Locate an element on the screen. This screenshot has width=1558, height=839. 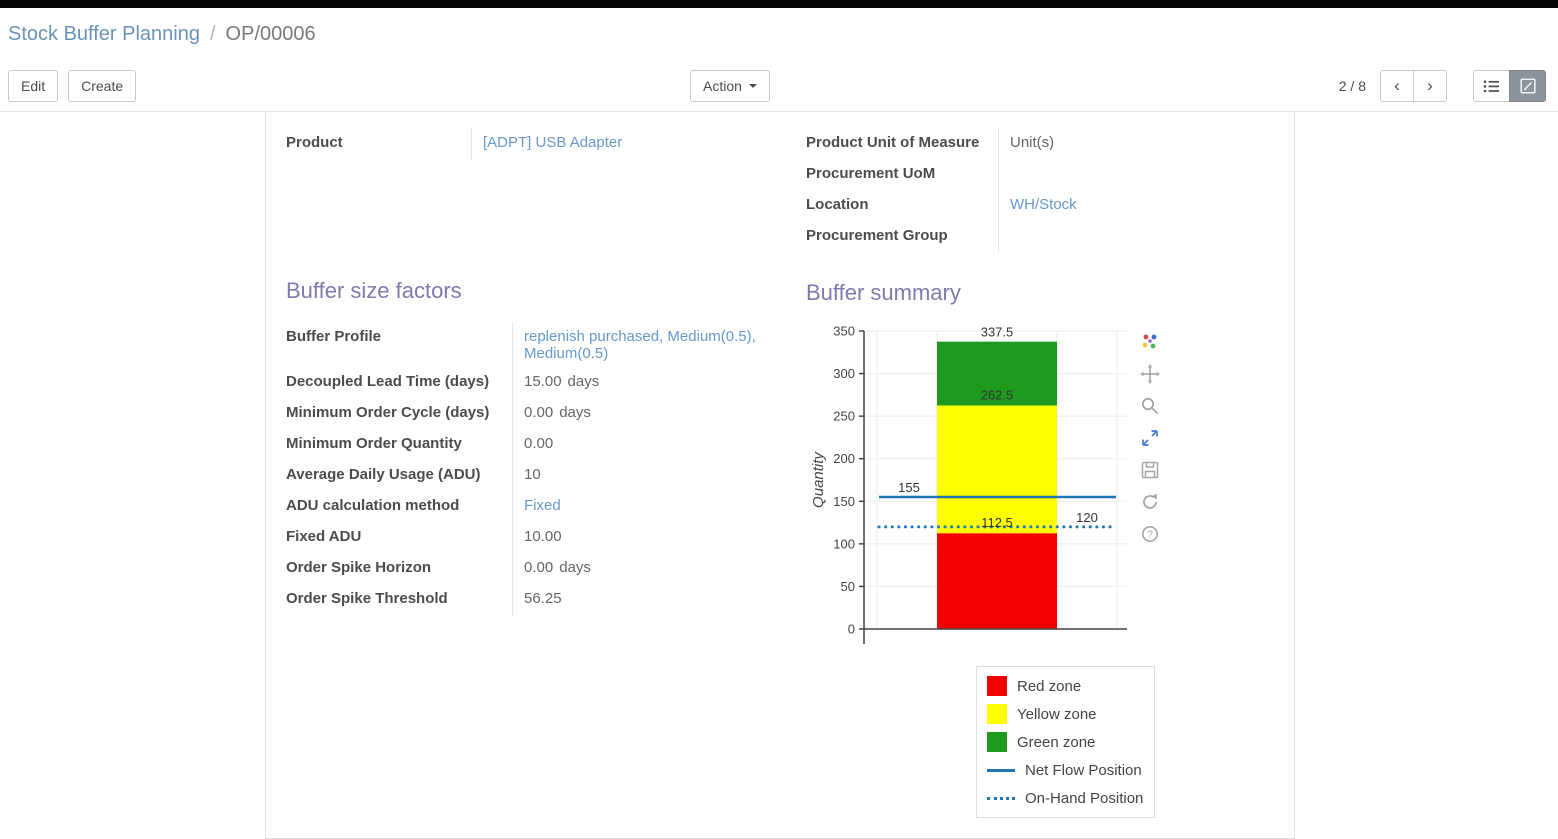
edit-button: Edit is located at coordinates (33, 86).